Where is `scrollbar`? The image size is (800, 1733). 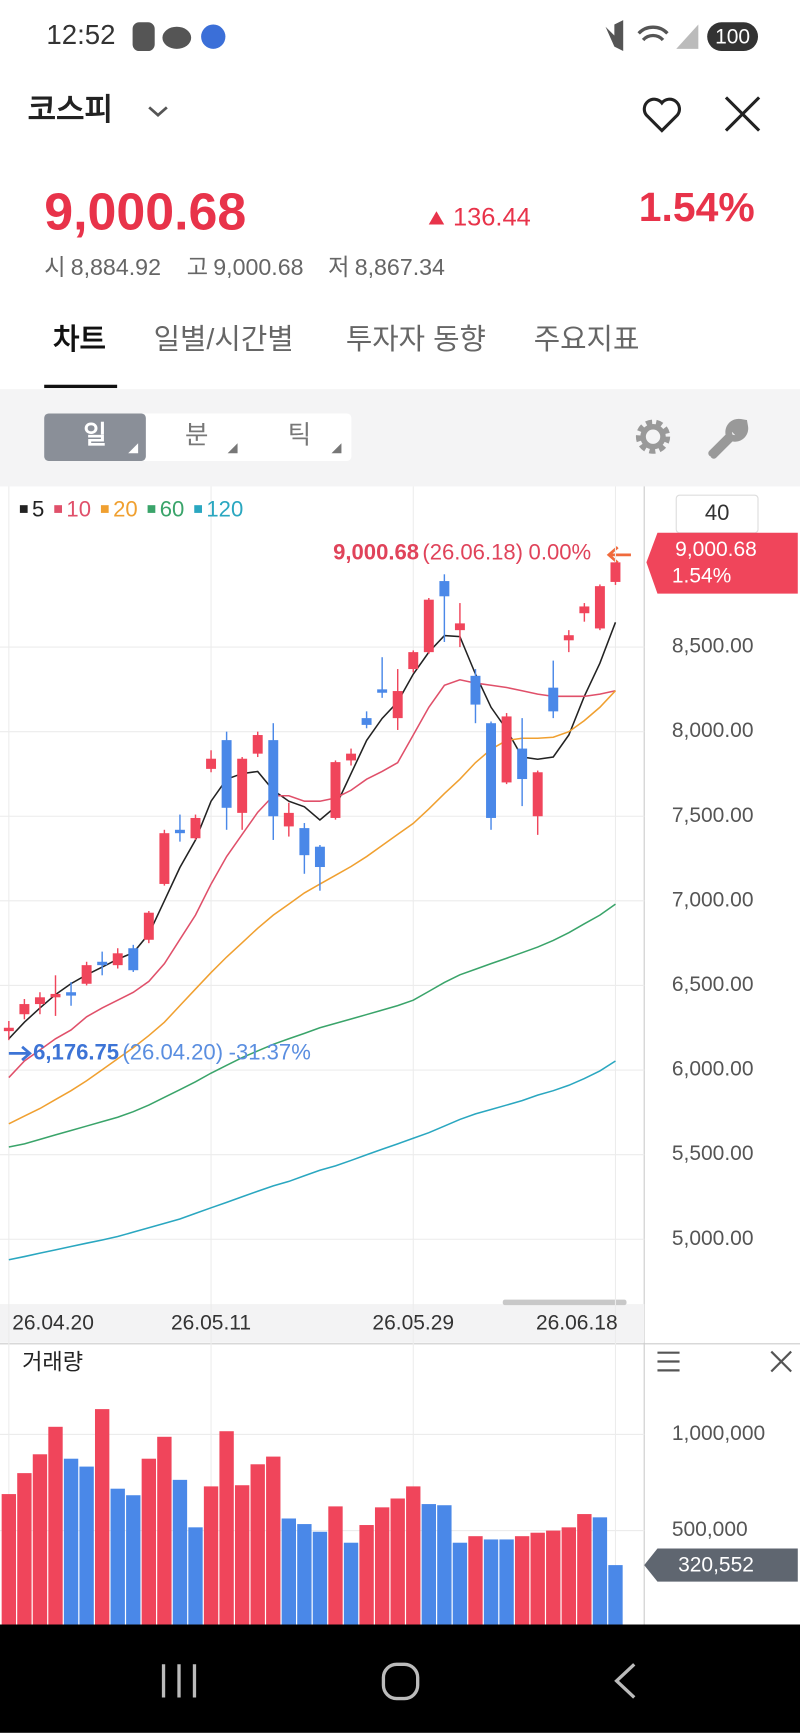 scrollbar is located at coordinates (564, 1302).